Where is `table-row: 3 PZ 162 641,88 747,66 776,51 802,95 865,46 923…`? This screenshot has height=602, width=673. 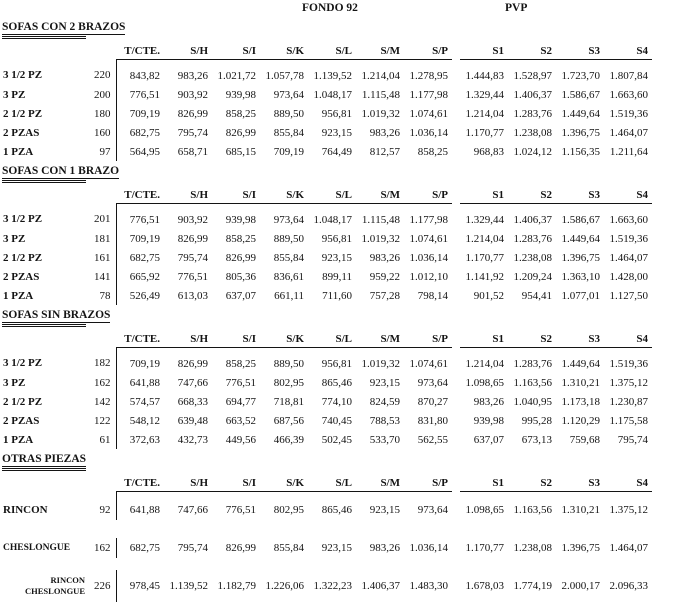
table-row: 3 PZ 162 641,88 747,66 776,51 802,95 865,46 923… is located at coordinates (327, 382).